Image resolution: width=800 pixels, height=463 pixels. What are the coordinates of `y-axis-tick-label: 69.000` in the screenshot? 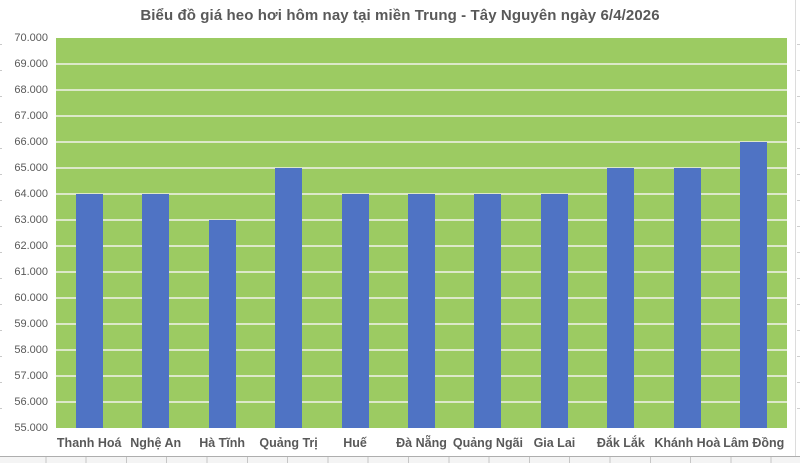 It's located at (31, 64).